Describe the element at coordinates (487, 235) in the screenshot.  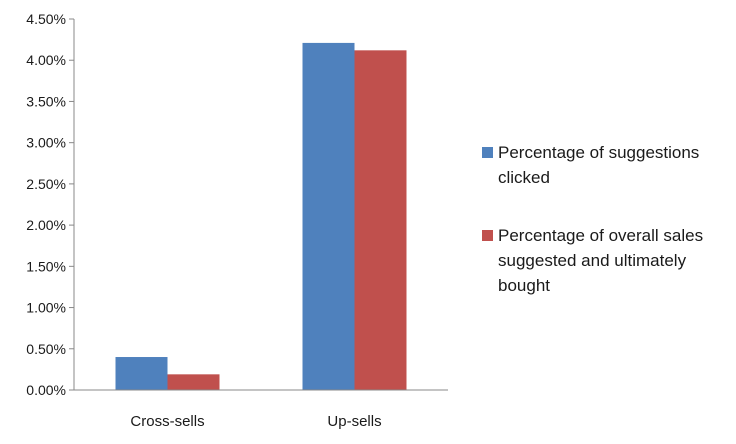
I see `legend-swatch-red` at that location.